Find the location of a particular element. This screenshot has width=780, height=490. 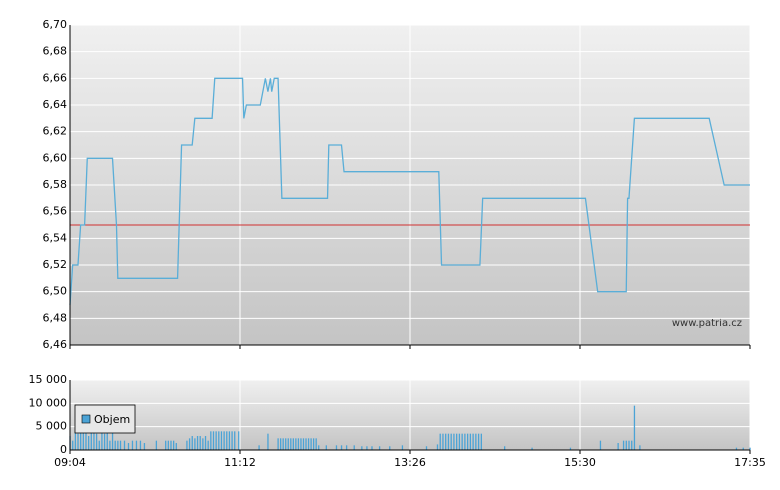

y-tick-label: 6,60 is located at coordinates (55, 157).